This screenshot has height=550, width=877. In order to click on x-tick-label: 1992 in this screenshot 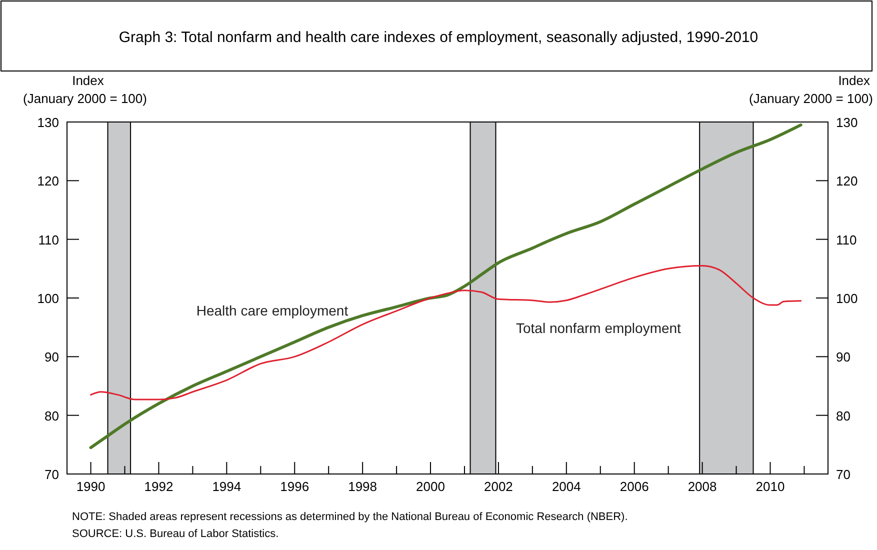, I will do `click(159, 486)`.